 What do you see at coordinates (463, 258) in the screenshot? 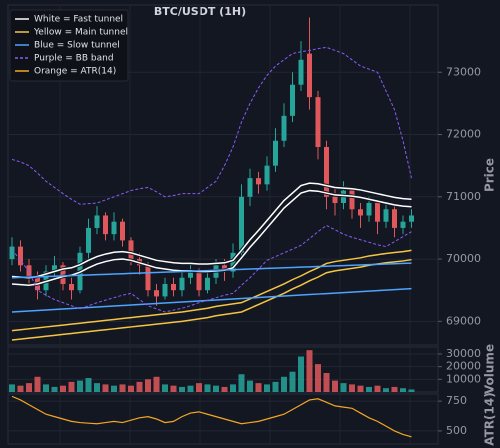
I see `y-tick-label: 70000` at bounding box center [463, 258].